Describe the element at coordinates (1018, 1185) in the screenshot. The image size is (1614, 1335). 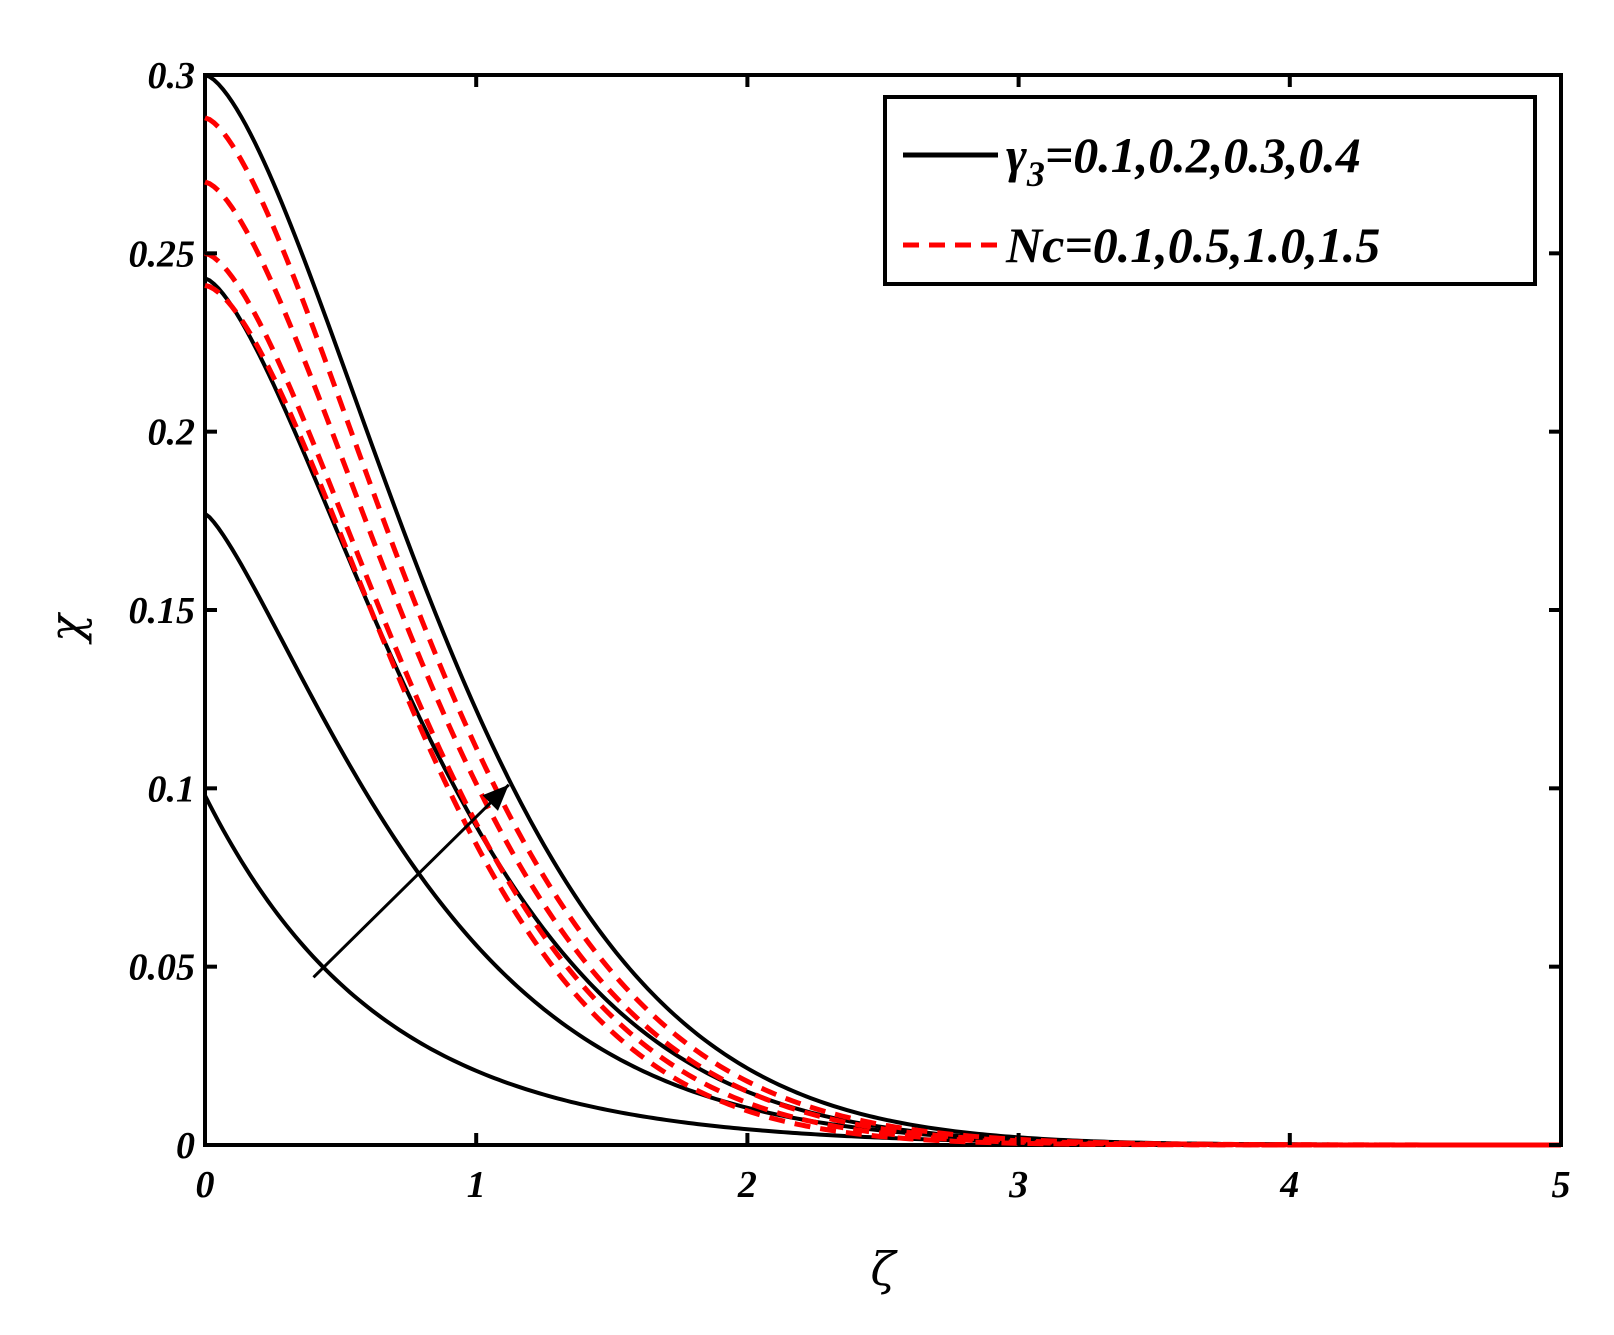
I see `x-tick-label: 3` at that location.